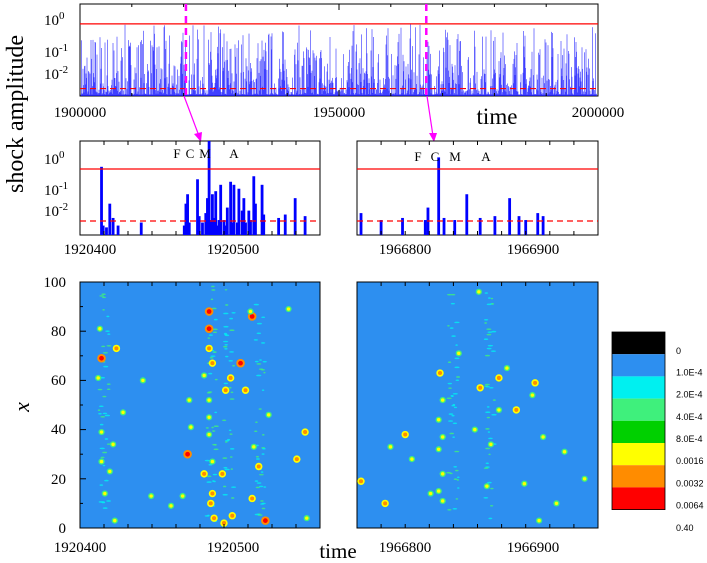 The width and height of the screenshot is (707, 563). Describe the element at coordinates (689, 395) in the screenshot. I see `colorbar-label: 2.0E-4` at that location.